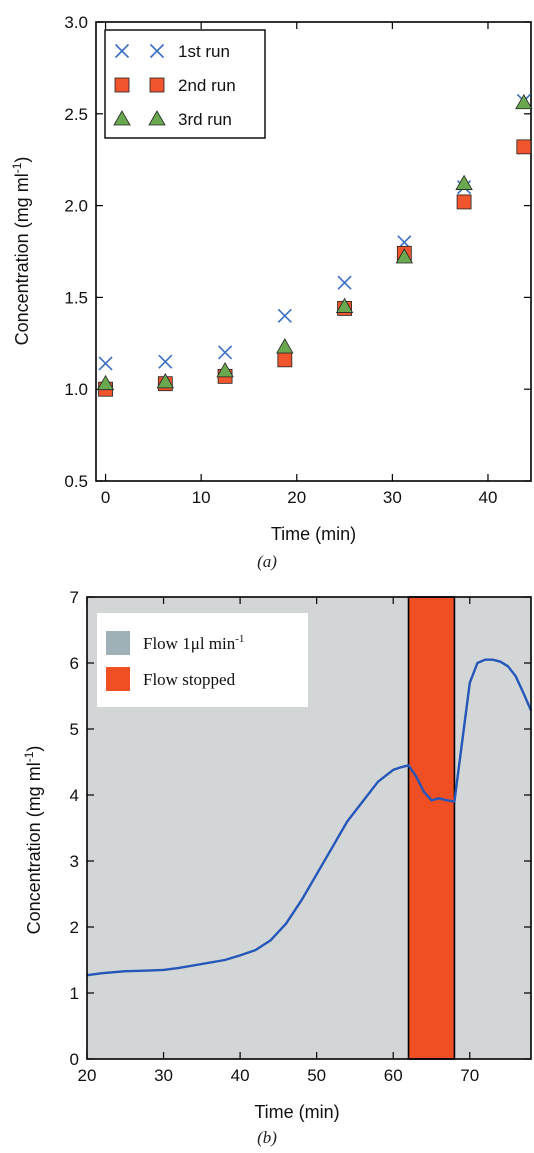 The width and height of the screenshot is (534, 1153). What do you see at coordinates (488, 497) in the screenshot?
I see `x-tick-label-a: 40` at bounding box center [488, 497].